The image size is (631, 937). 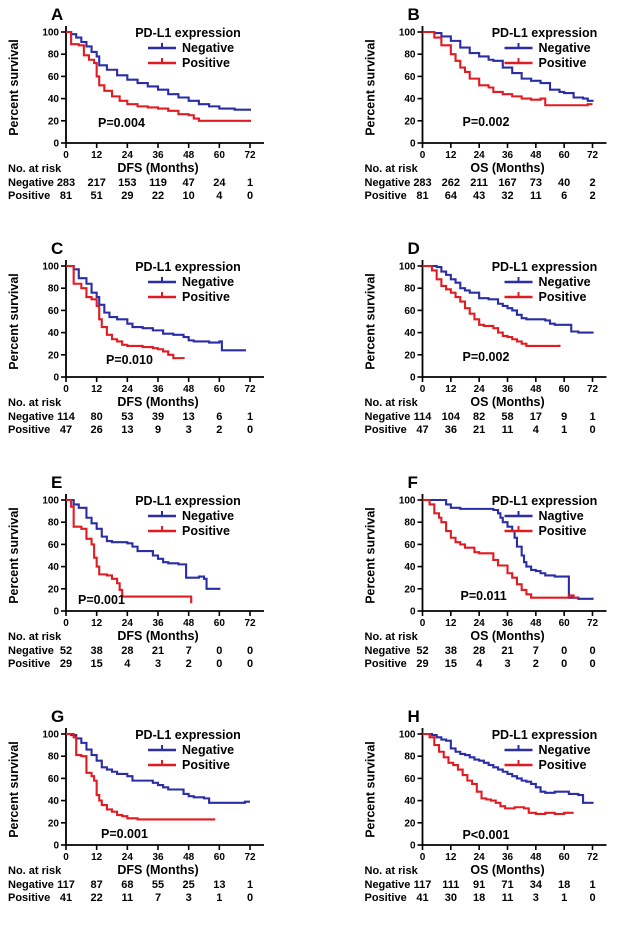 What do you see at coordinates (451, 196) in the screenshot?
I see `risk-count: 64` at bounding box center [451, 196].